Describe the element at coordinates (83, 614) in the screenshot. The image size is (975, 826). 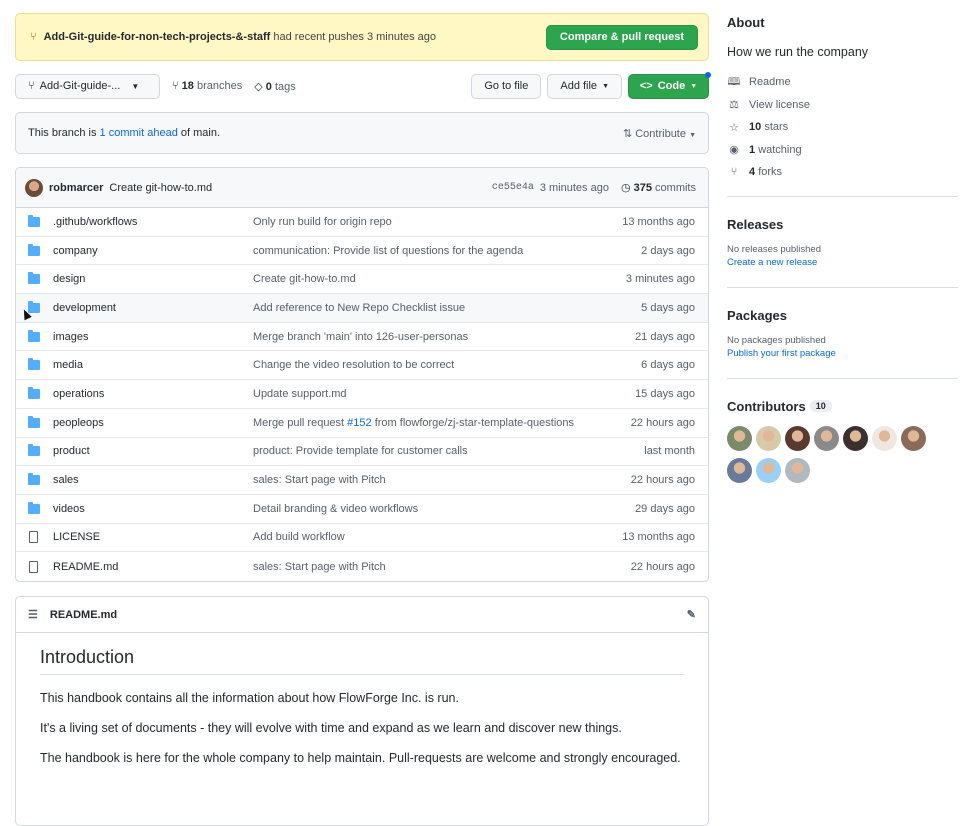
I see `readme-filename: README.md` at that location.